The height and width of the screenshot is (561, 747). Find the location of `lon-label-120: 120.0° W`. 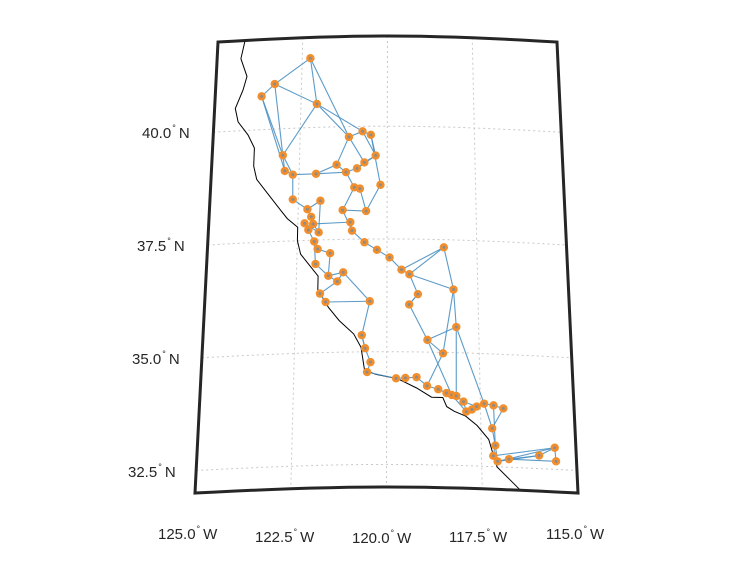

lon-label-120: 120.0° W is located at coordinates (382, 537).